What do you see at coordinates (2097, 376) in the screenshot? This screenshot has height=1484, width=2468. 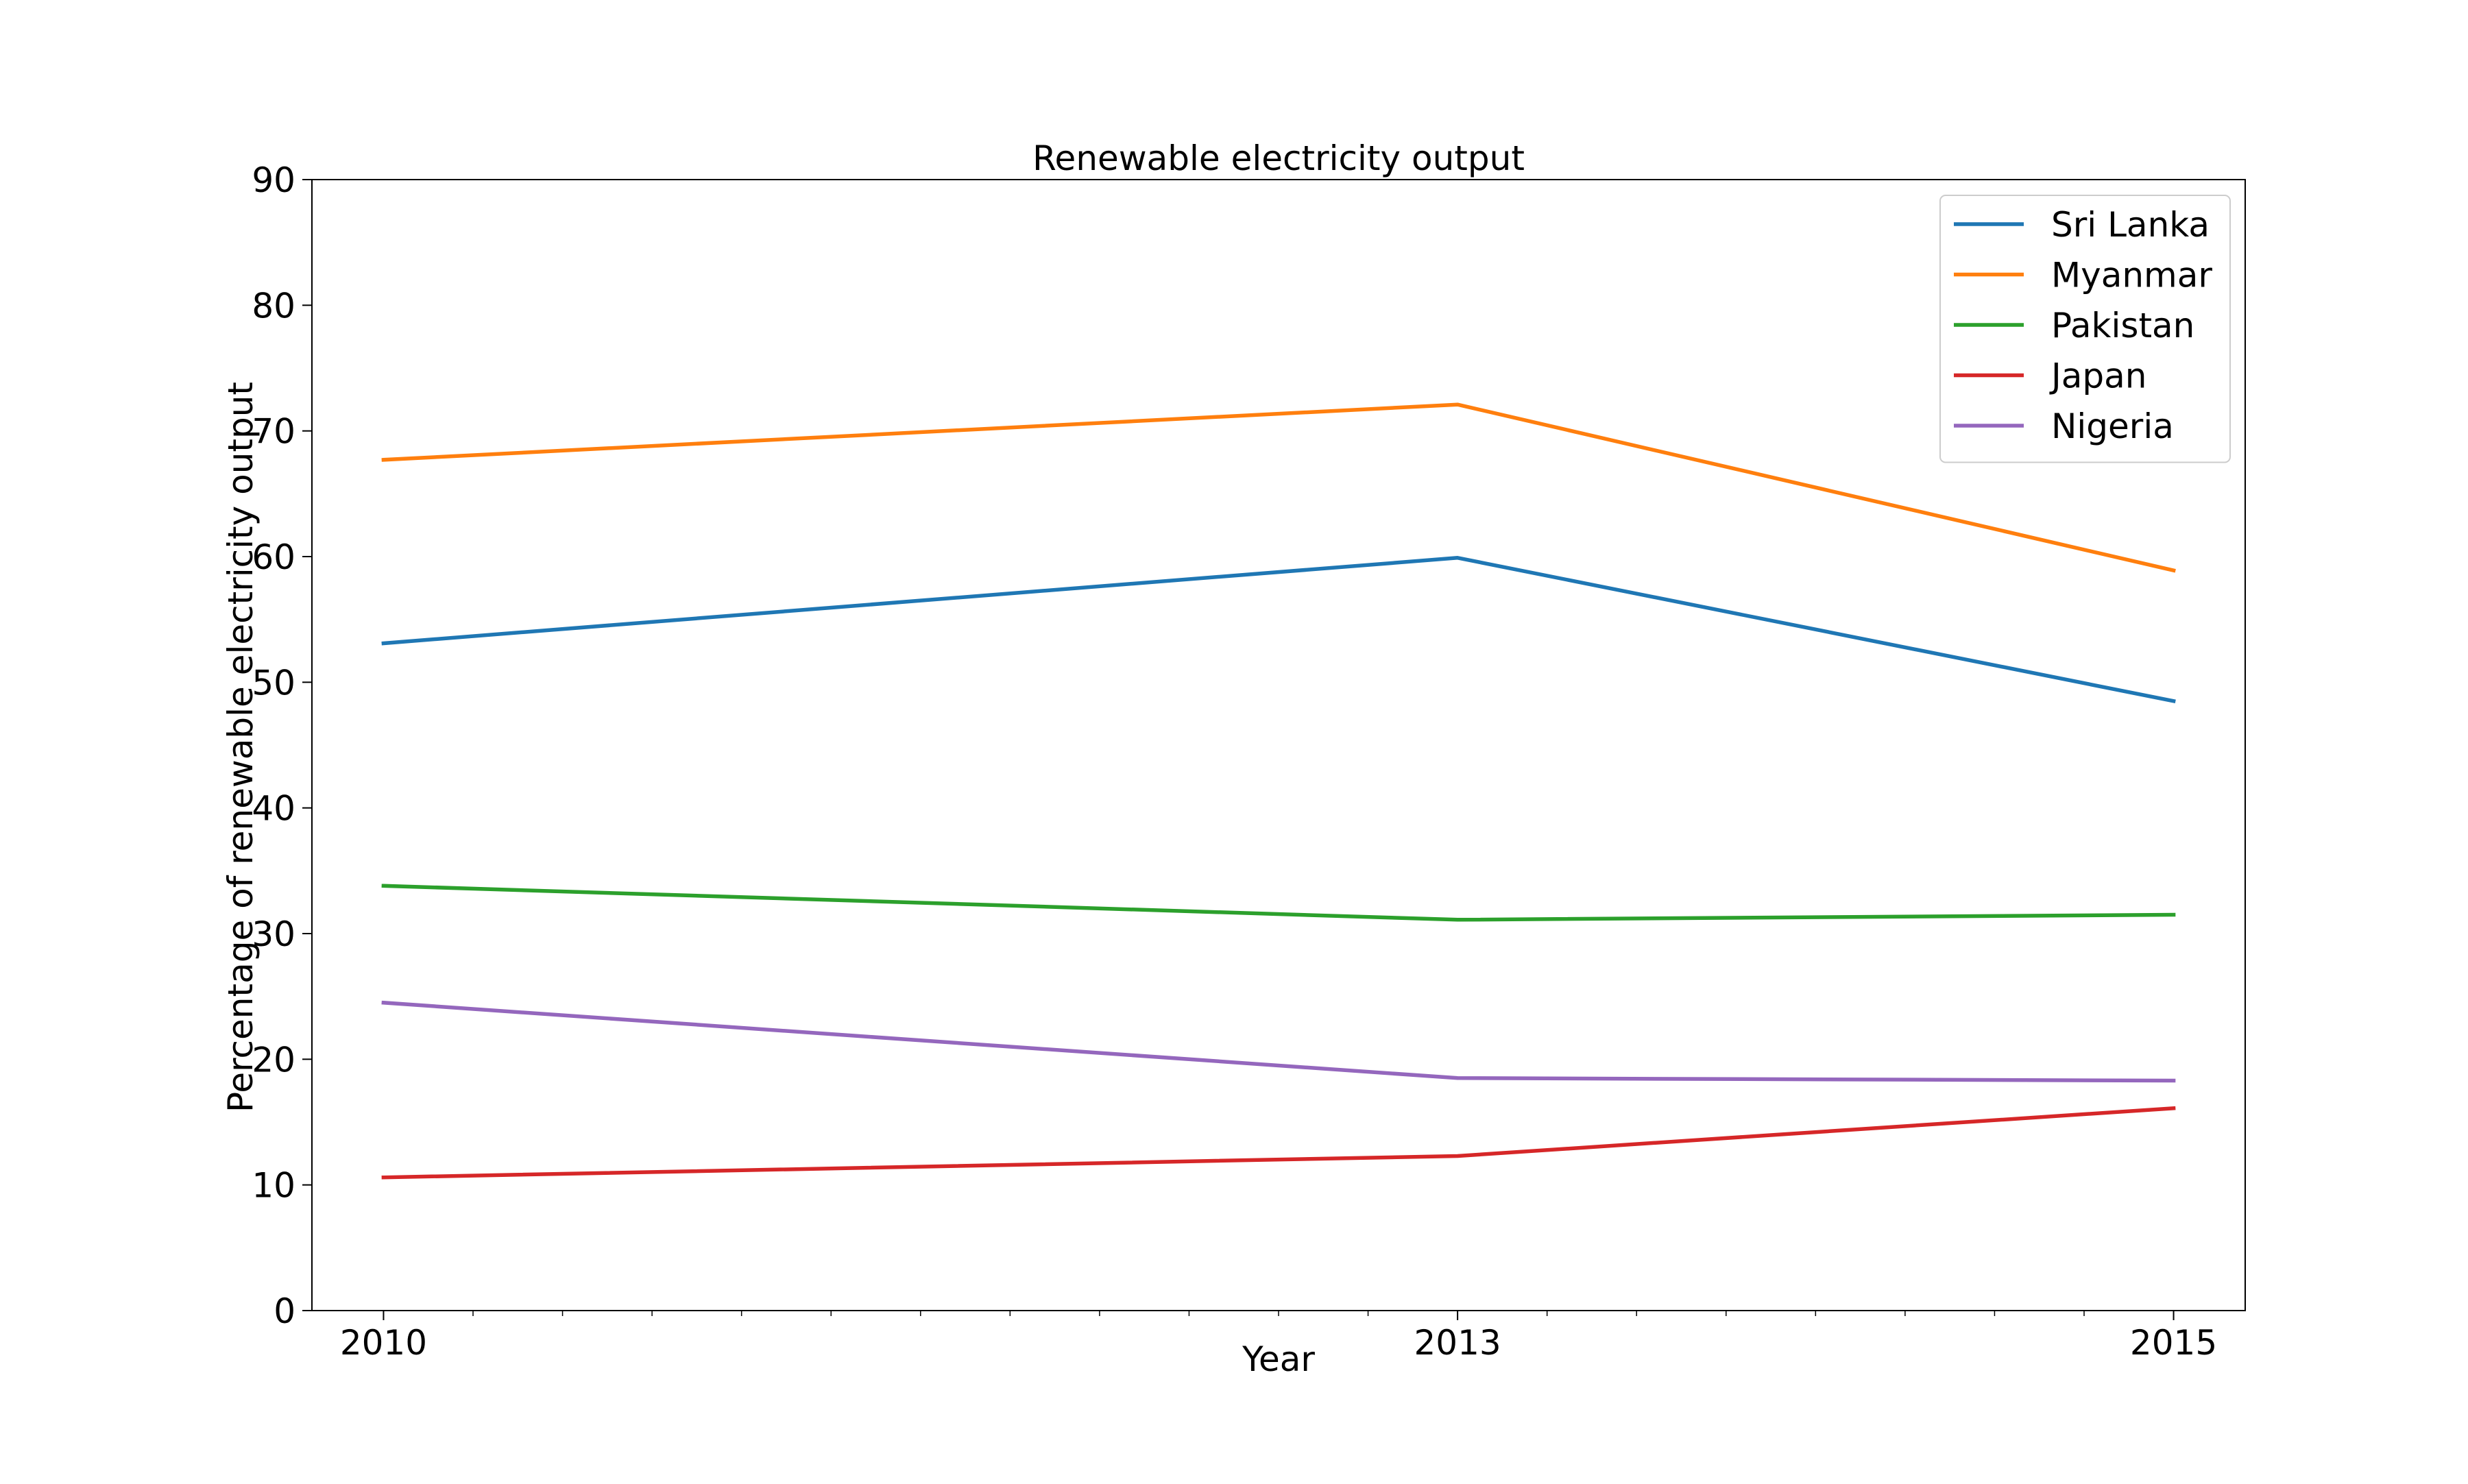 I see `legend-label-japan: Japan` at bounding box center [2097, 376].